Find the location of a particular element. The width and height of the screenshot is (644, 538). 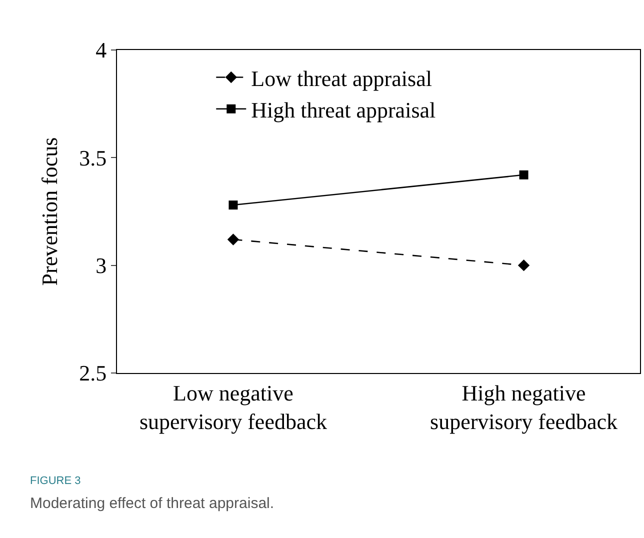

y-tick-label: 3 is located at coordinates (101, 265).